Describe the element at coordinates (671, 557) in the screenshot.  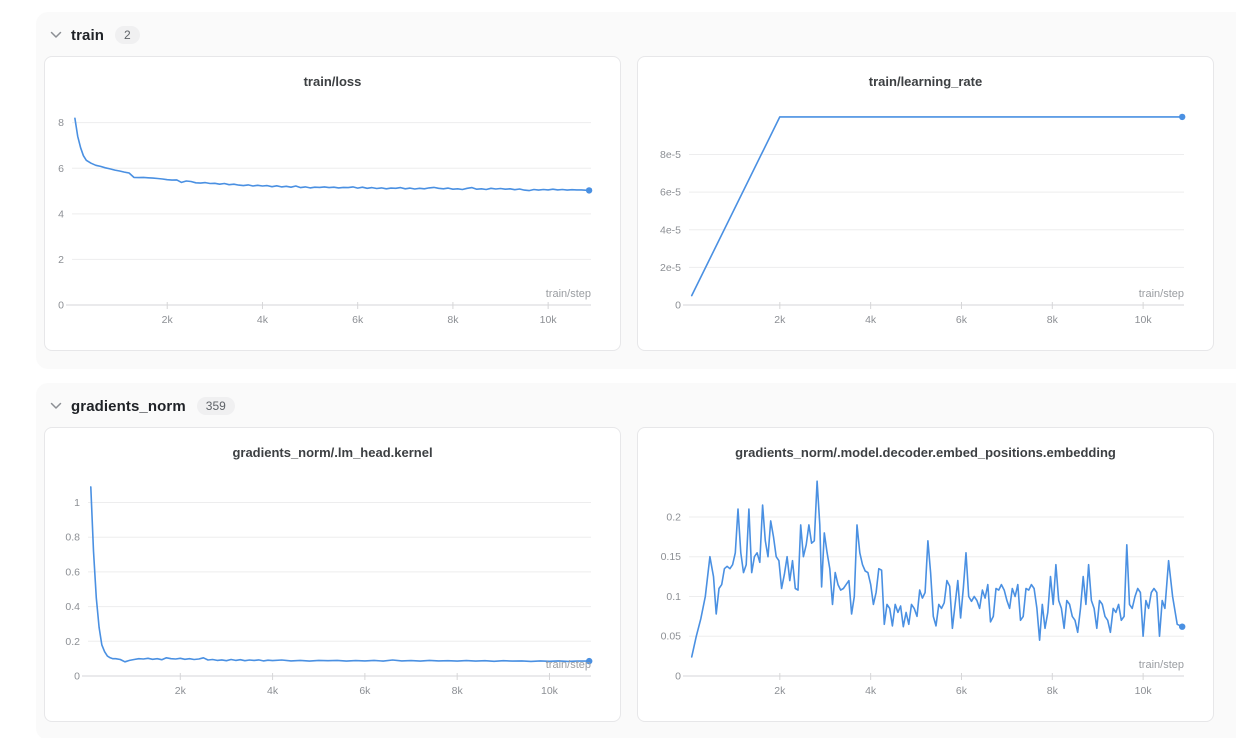
I see `y-tick-label: 0.15` at that location.